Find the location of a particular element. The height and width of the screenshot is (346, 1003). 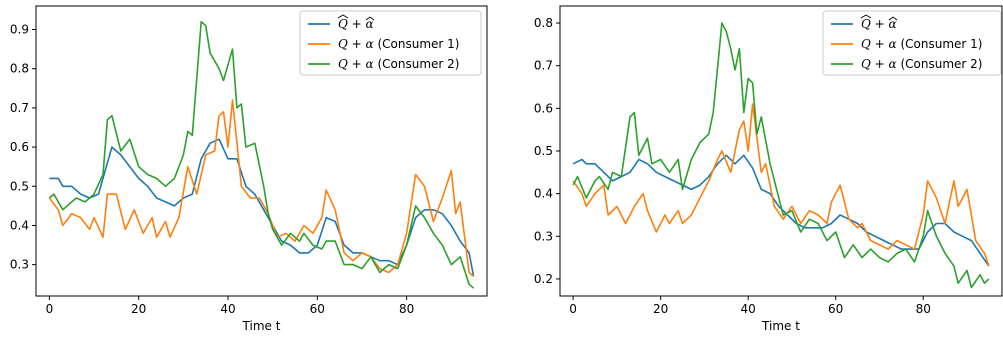

estimate-line is located at coordinates (781, 210).